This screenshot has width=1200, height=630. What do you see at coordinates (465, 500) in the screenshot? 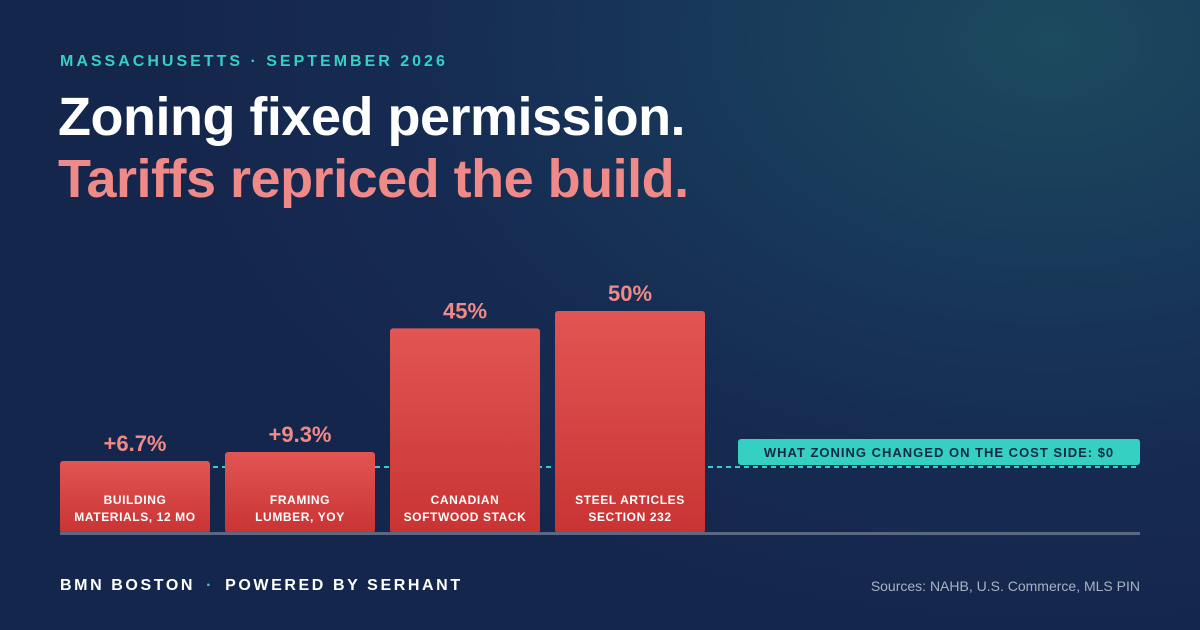
I see `category-label-3-line-1: CANADIAN` at bounding box center [465, 500].